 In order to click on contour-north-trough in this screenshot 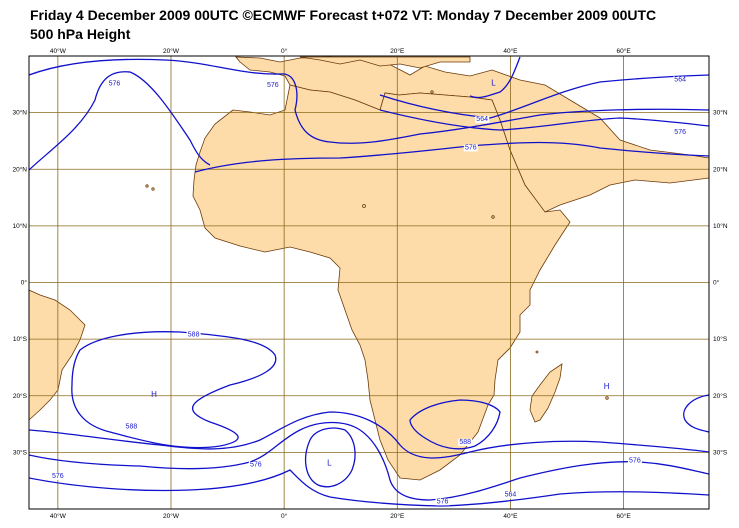, I will do `click(495, 77)`.